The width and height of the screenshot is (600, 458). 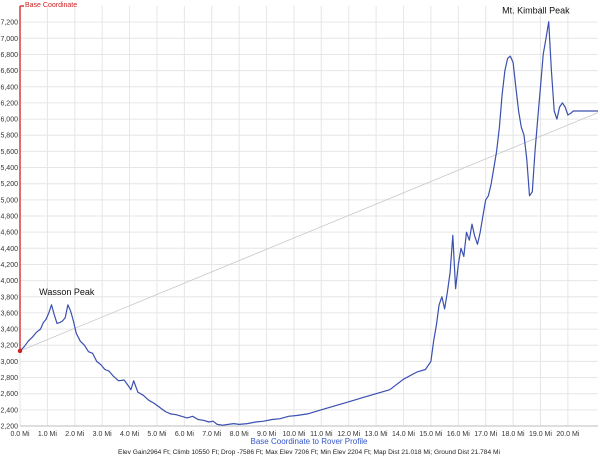 I want to click on y-tick-label: 6,600, so click(x=9, y=71).